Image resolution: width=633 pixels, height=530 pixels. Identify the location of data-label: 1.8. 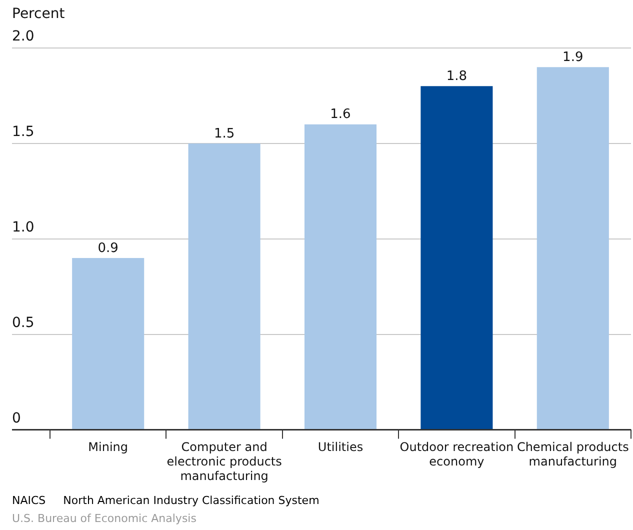
(457, 76).